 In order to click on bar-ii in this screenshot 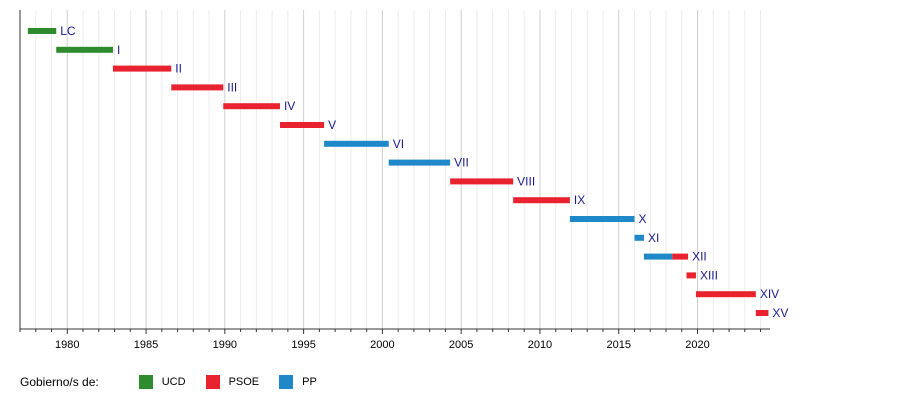, I will do `click(142, 68)`.